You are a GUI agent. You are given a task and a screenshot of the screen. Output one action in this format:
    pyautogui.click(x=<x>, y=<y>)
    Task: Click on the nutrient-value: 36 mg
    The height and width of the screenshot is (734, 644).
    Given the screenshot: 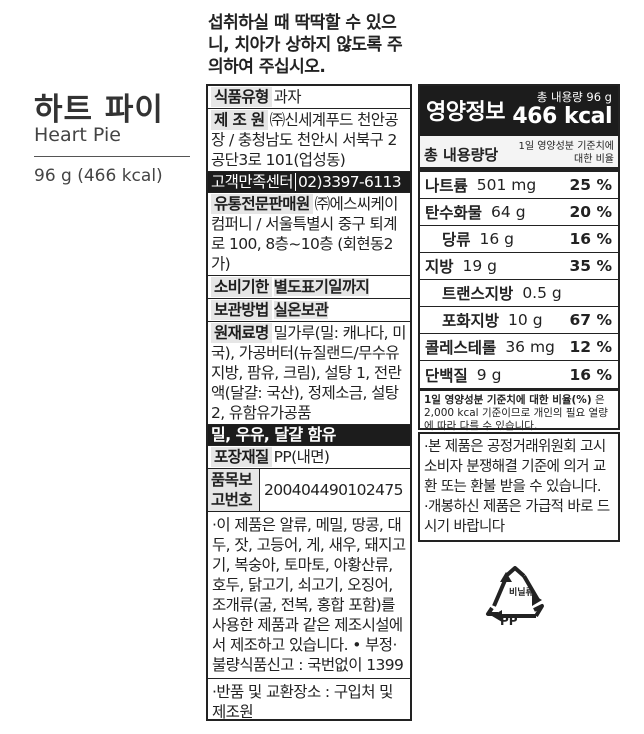 What is the action you would take?
    pyautogui.click(x=530, y=347)
    